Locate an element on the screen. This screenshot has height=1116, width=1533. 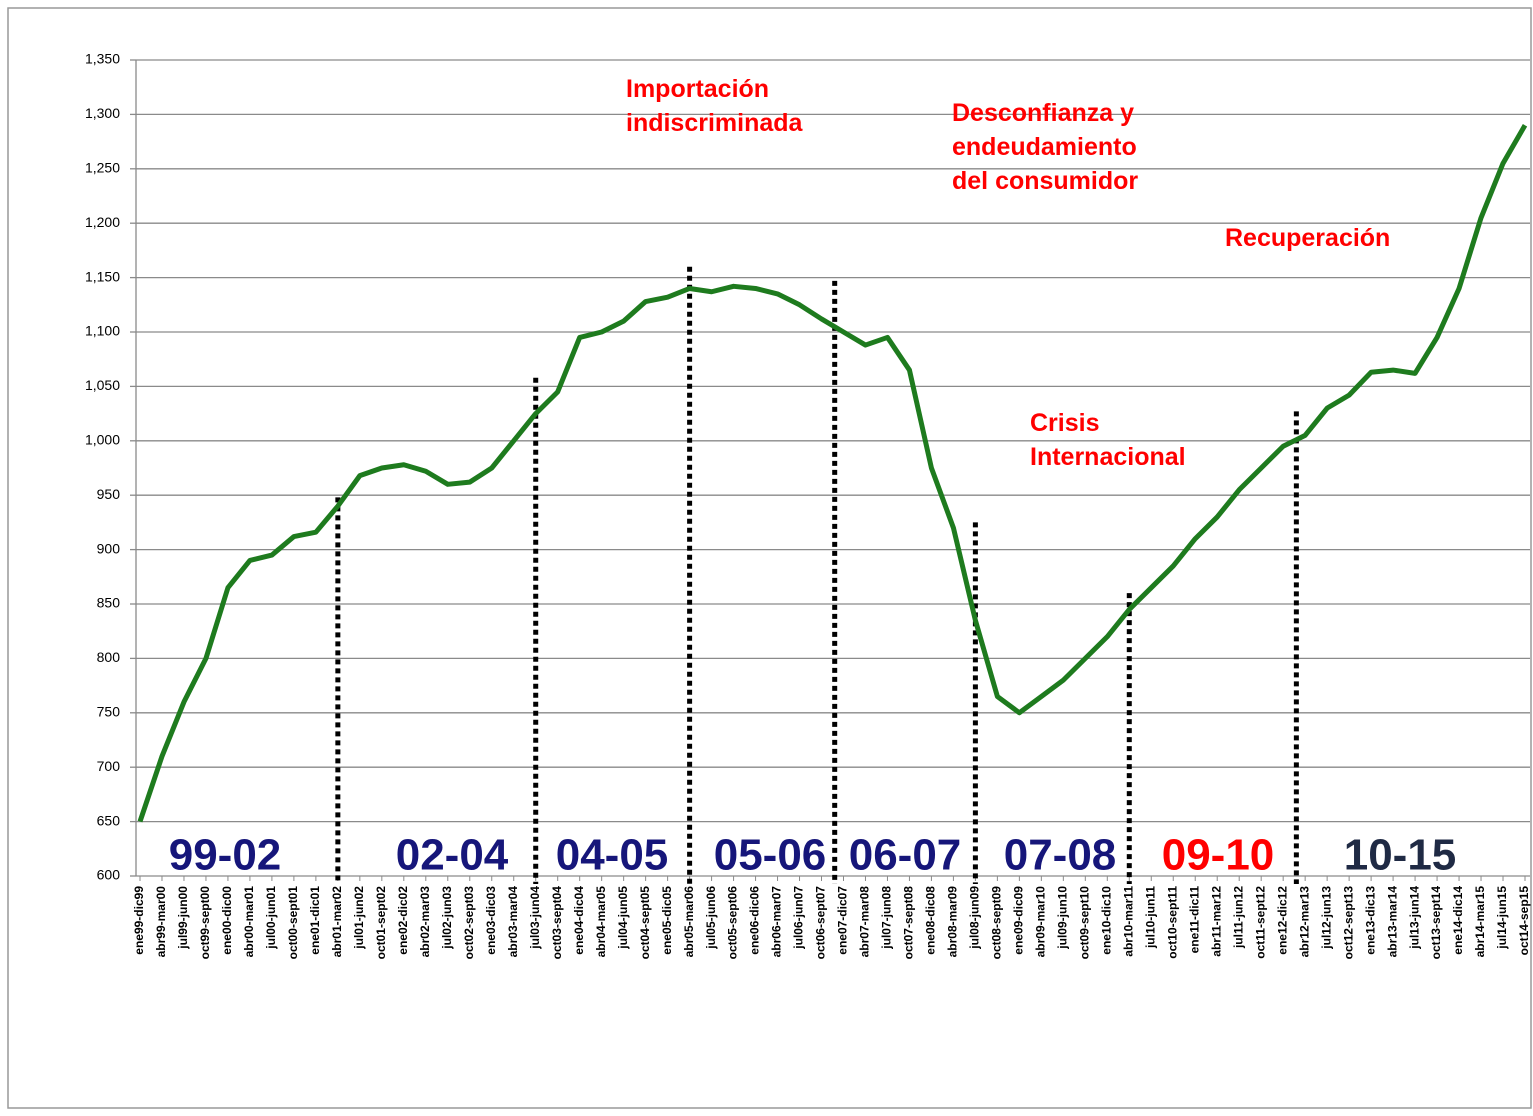
x-tick-label: ene09-dic09 is located at coordinates (1019, 920).